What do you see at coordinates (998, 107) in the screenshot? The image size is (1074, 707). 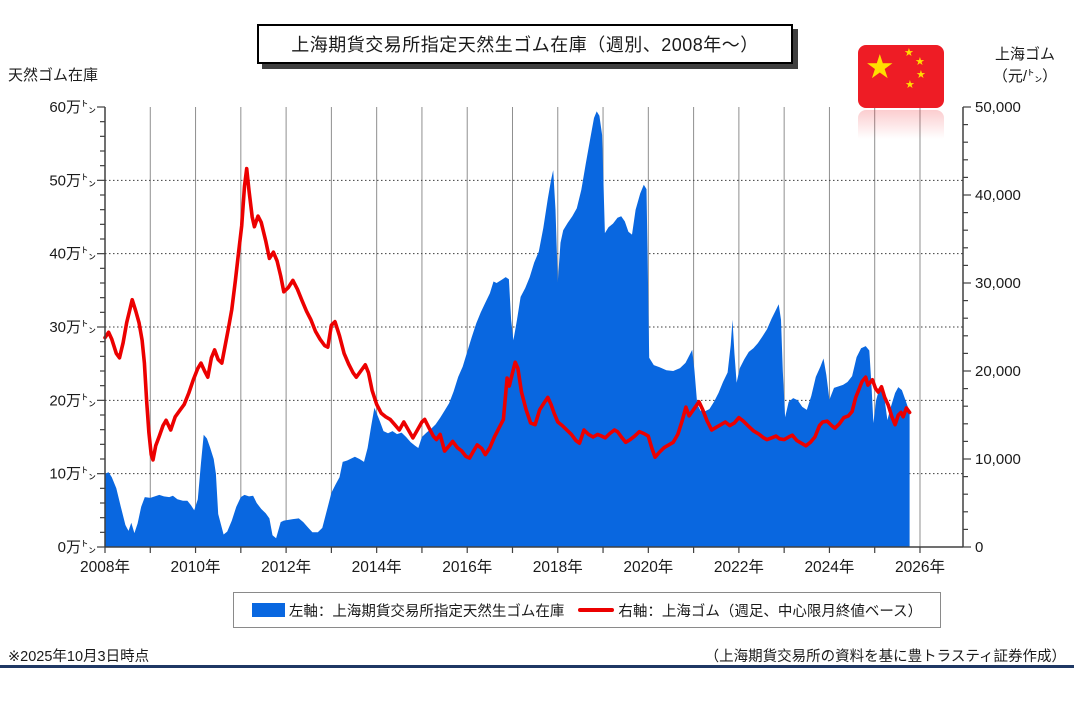 I see `right-axis-tick-label: 50,000` at bounding box center [998, 107].